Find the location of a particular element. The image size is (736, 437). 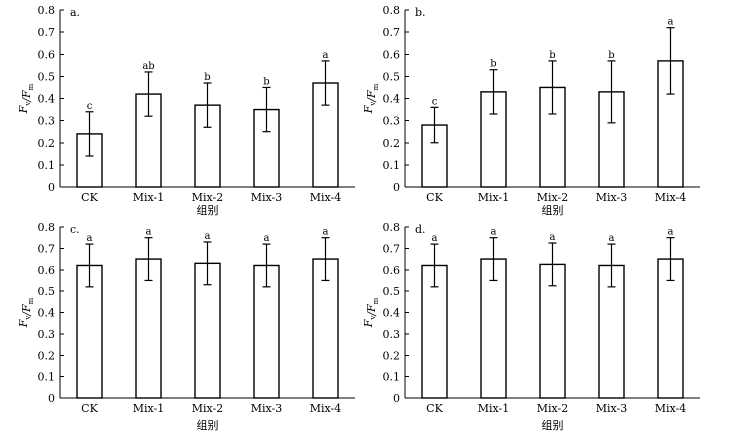

panel-label: d. is located at coordinates (420, 229).